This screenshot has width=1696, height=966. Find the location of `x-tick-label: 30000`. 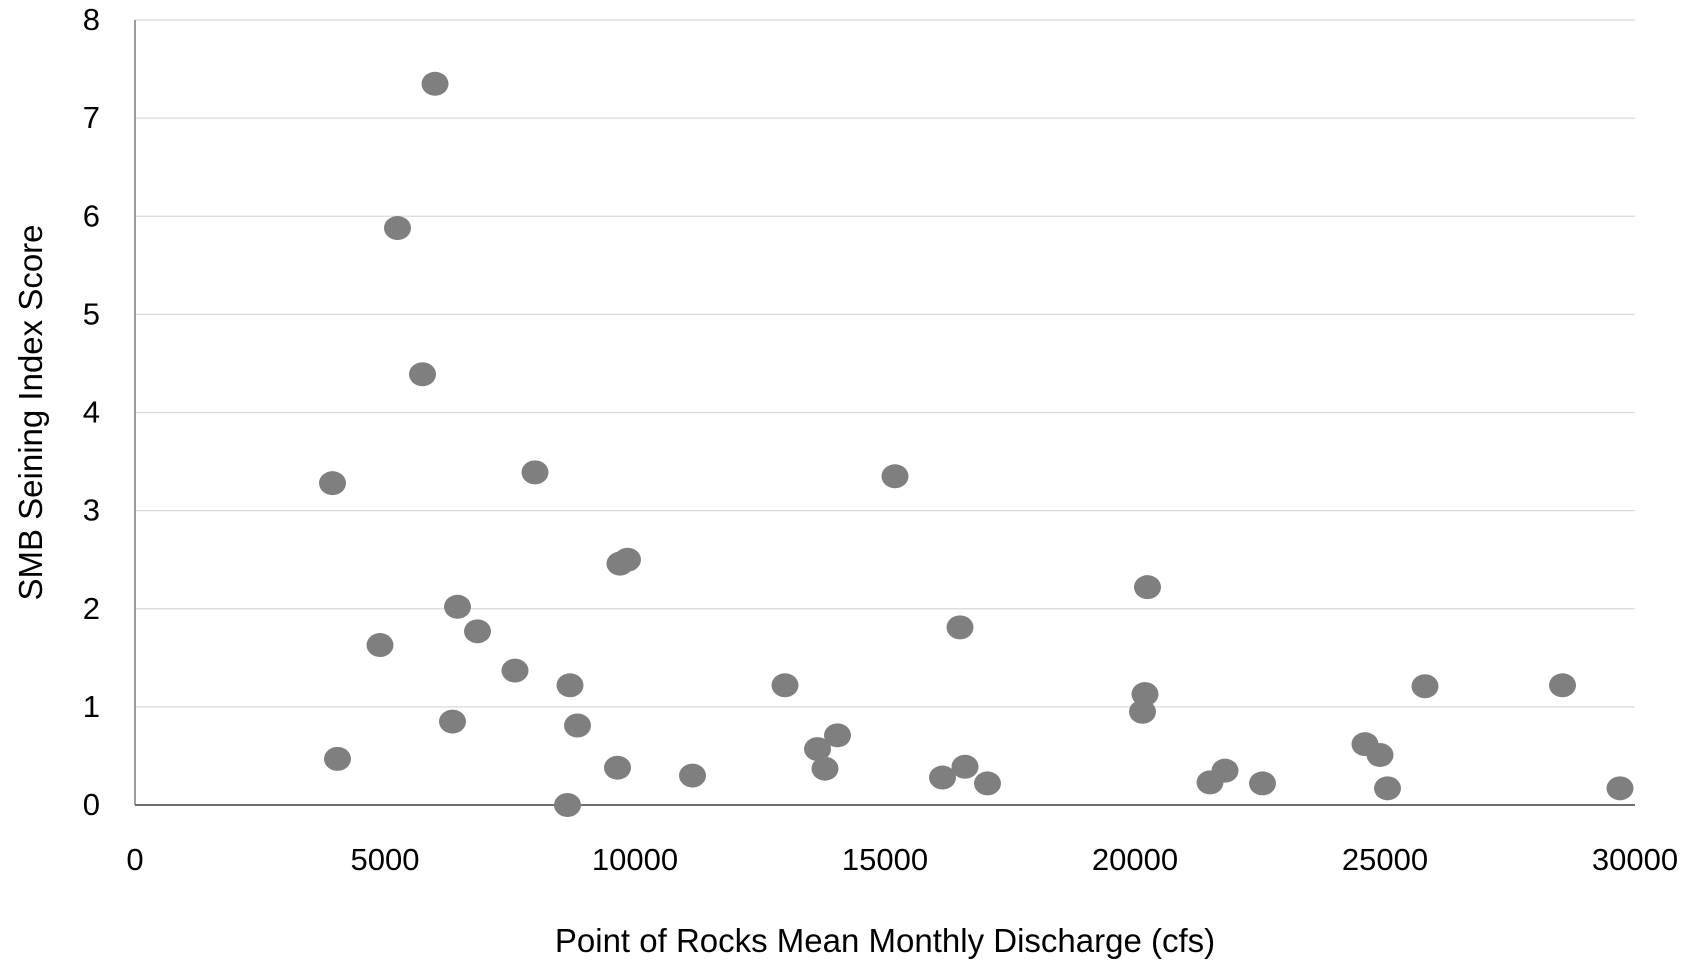

x-tick-label: 30000 is located at coordinates (1635, 859).